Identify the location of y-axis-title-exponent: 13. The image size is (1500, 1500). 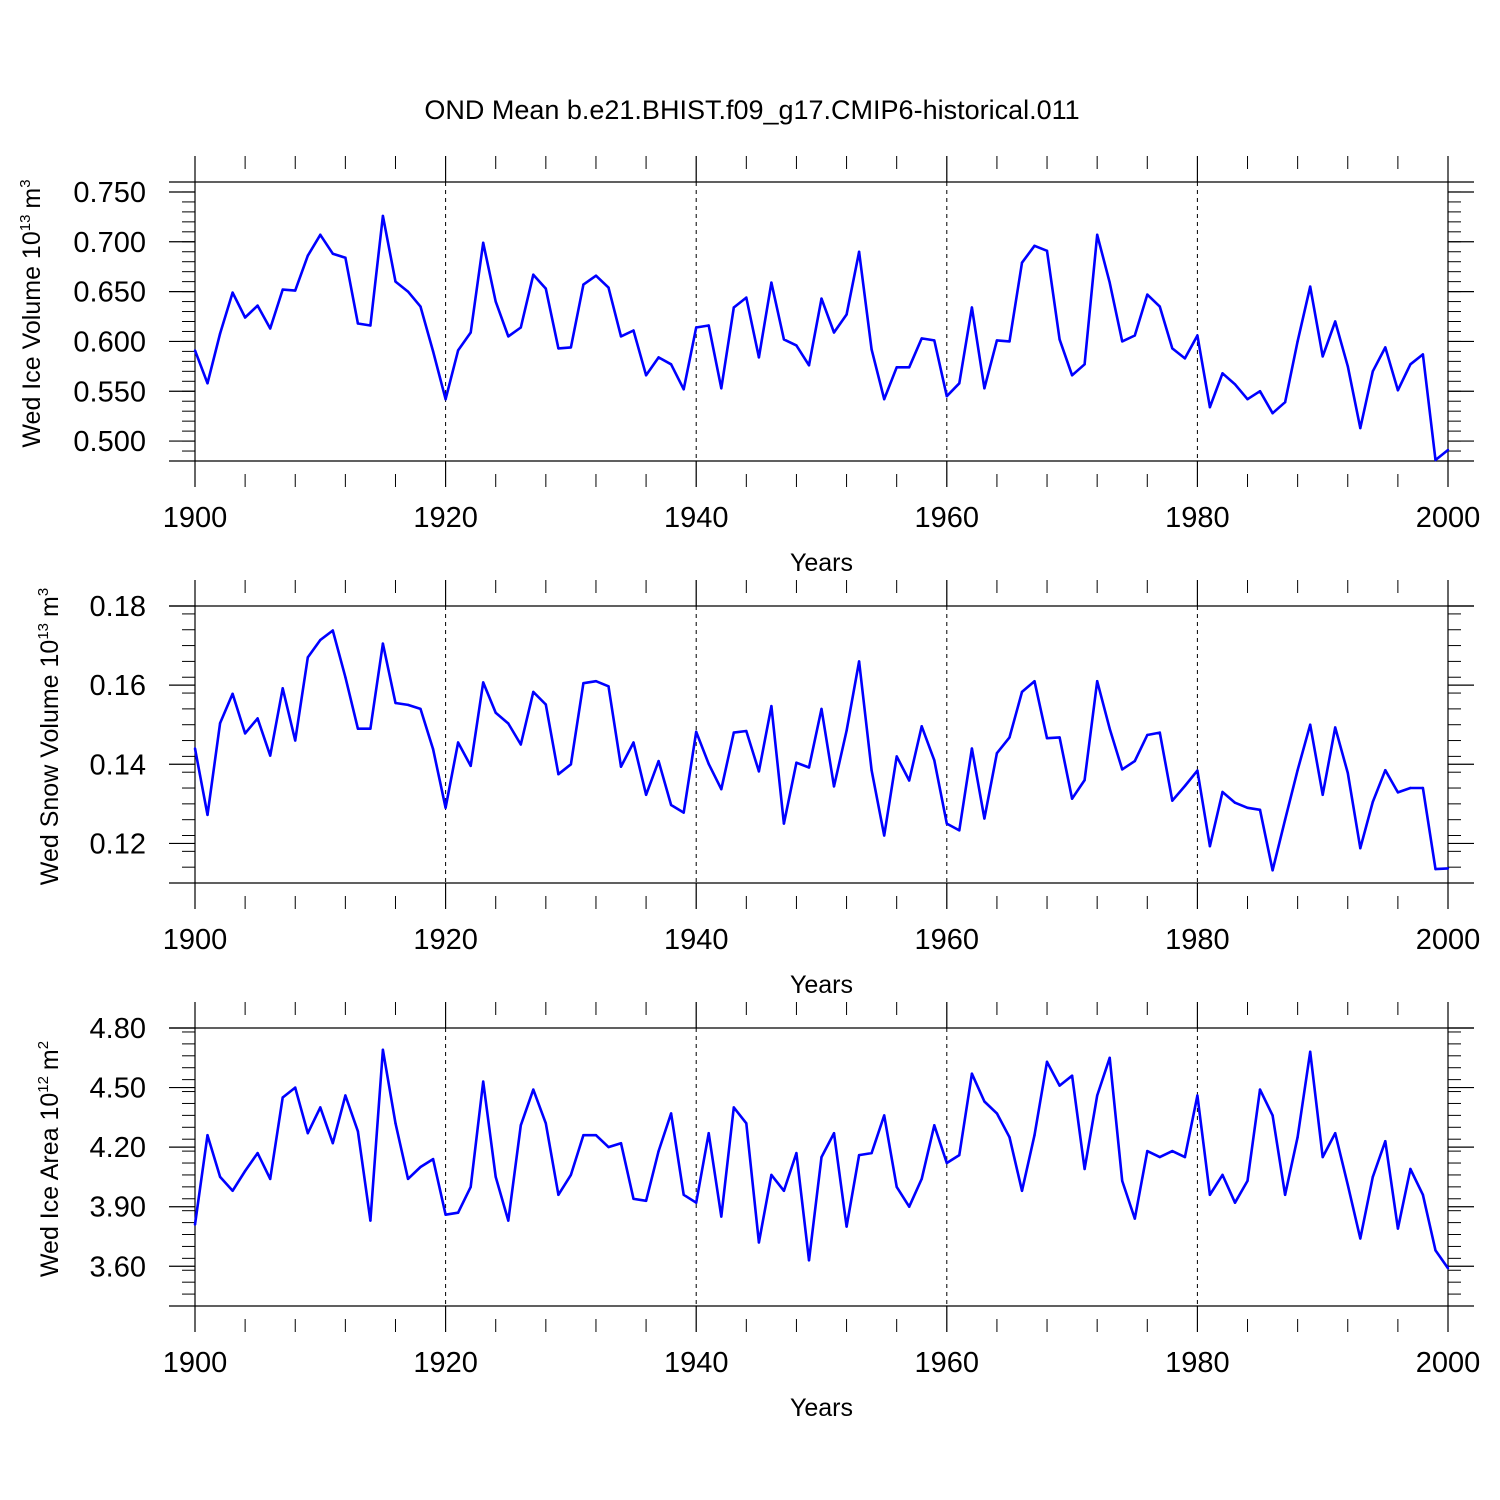
(43, 631).